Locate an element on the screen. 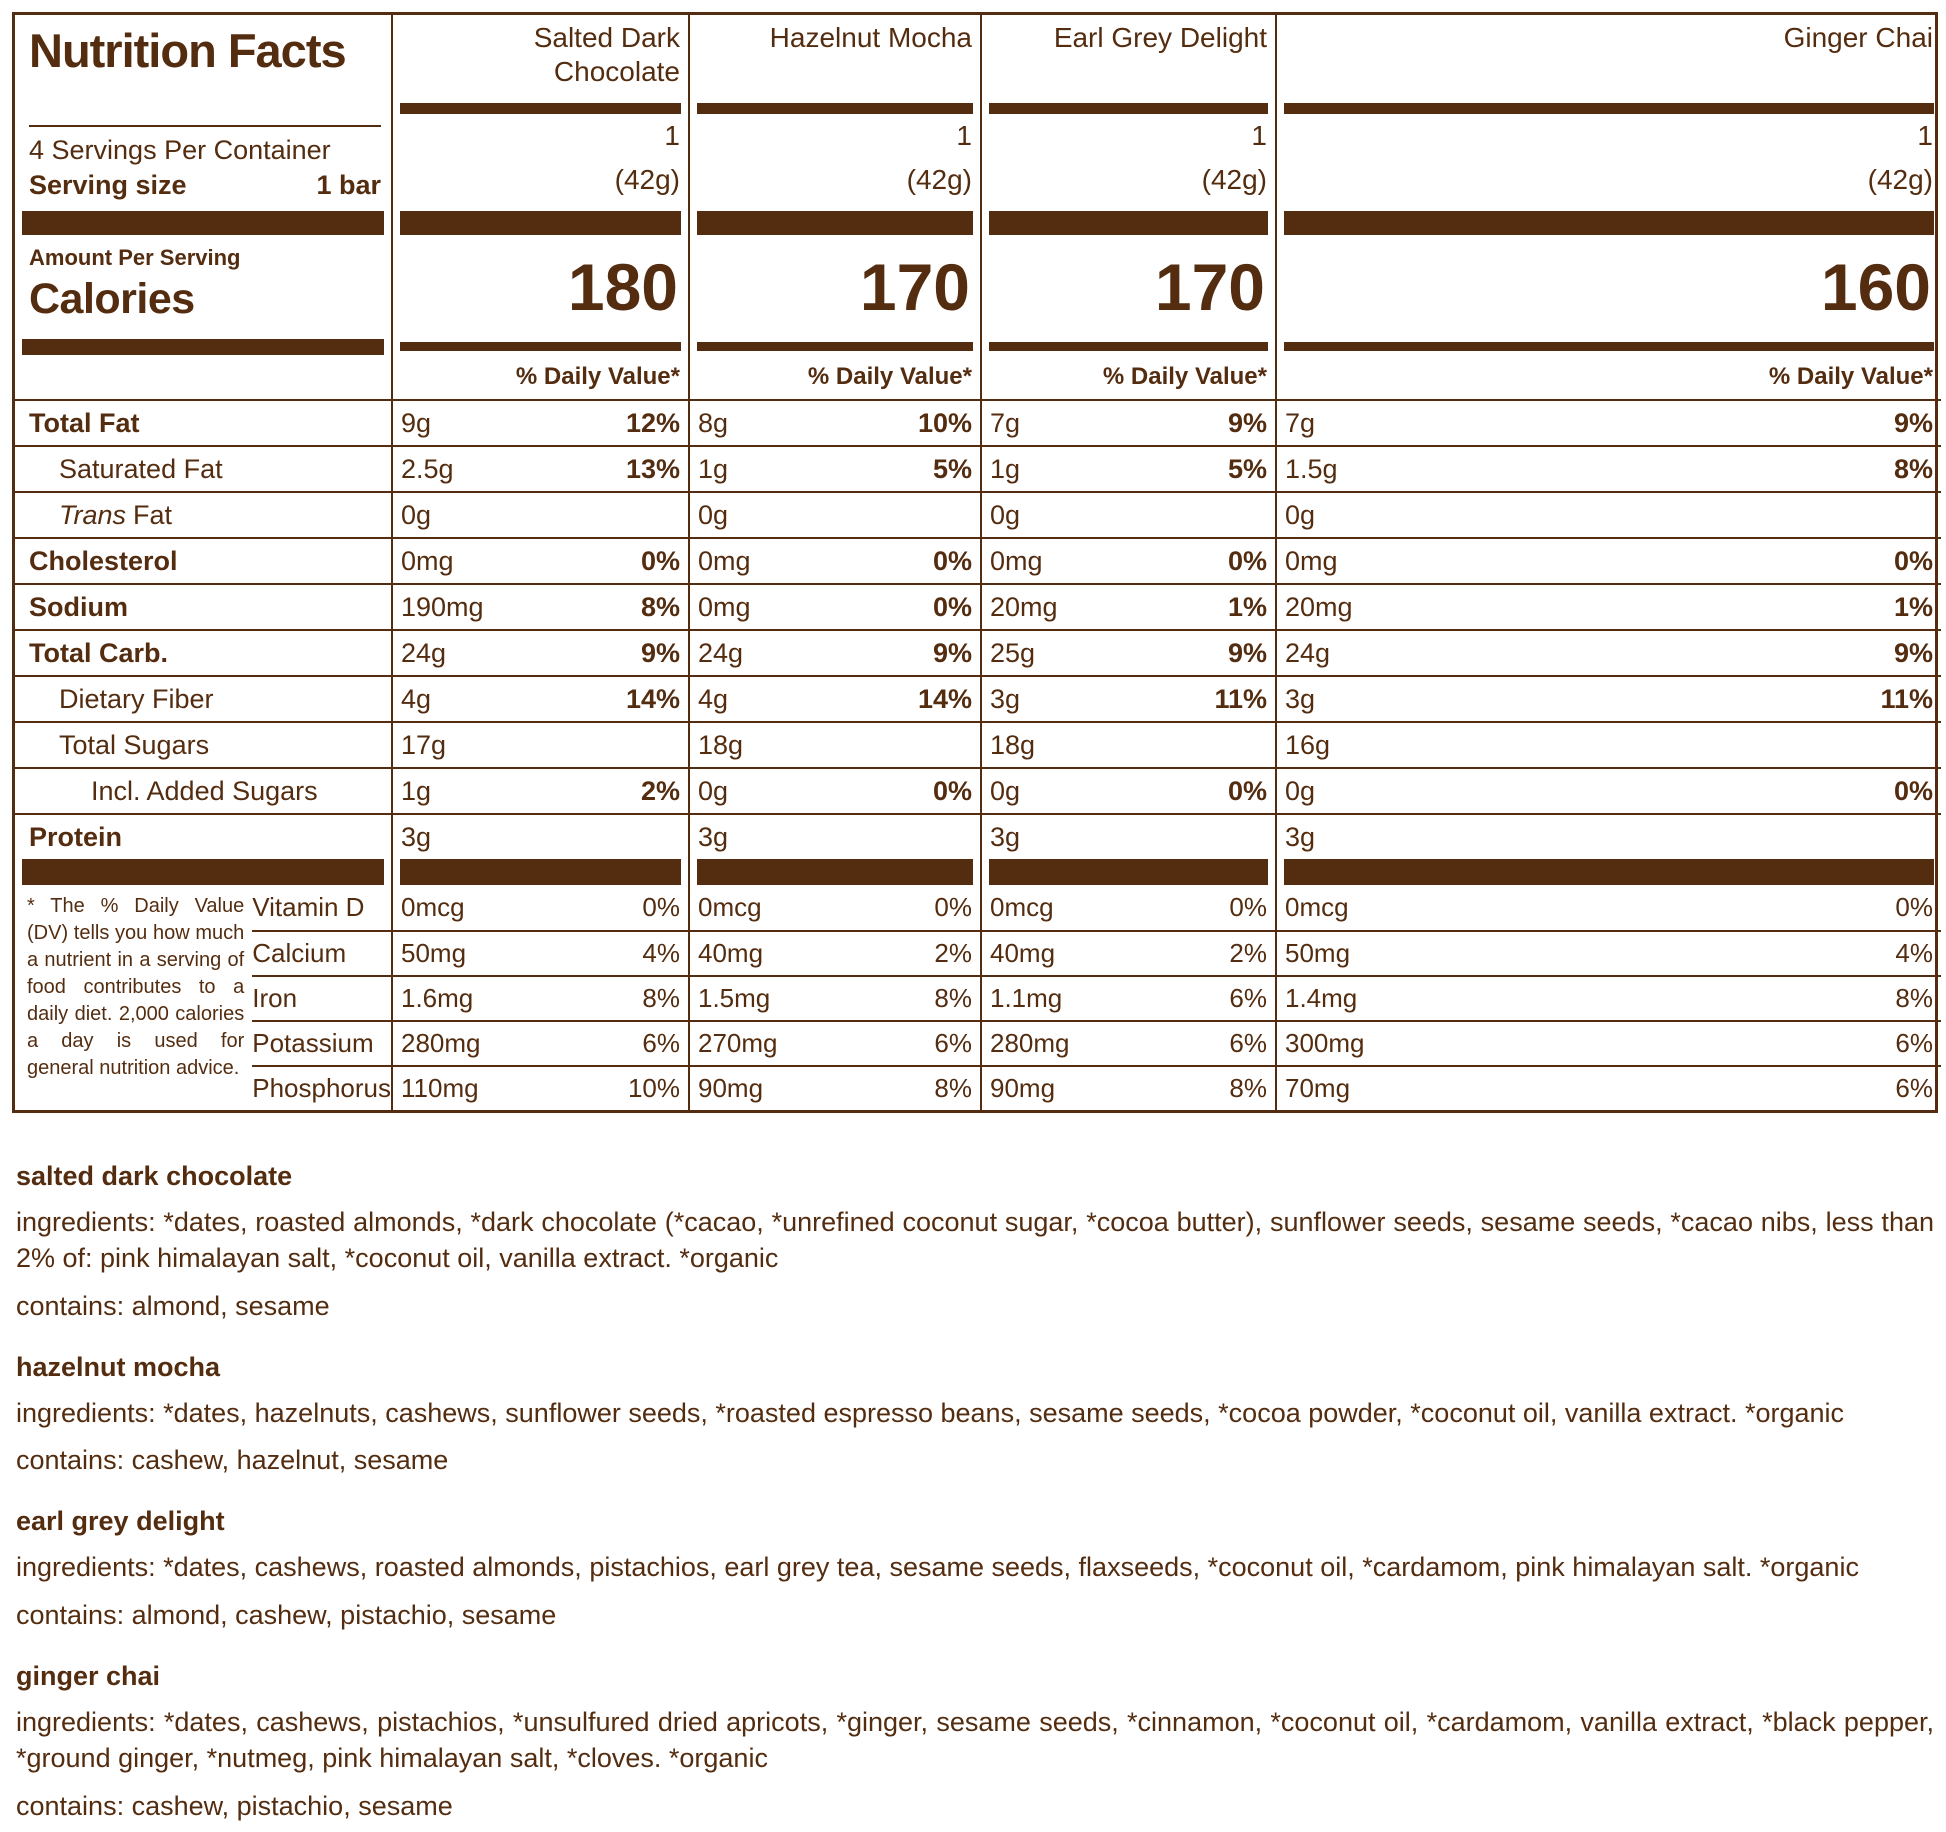 The height and width of the screenshot is (1832, 1946). calories-value: 170 is located at coordinates (834, 287).